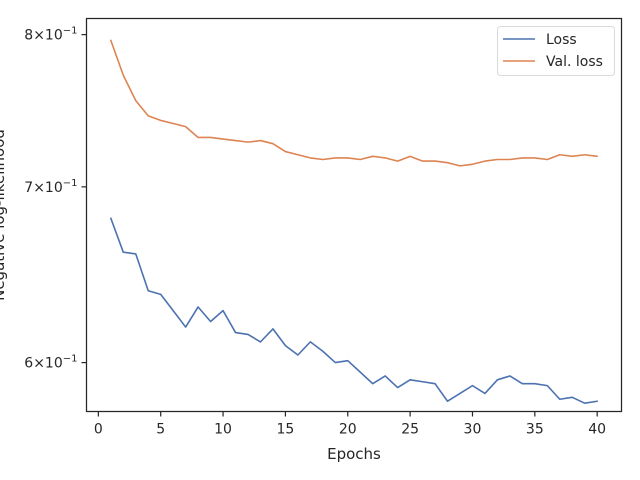 The image size is (640, 480). I want to click on y-tick-label: 8×10⁻¹, so click(50, 35).